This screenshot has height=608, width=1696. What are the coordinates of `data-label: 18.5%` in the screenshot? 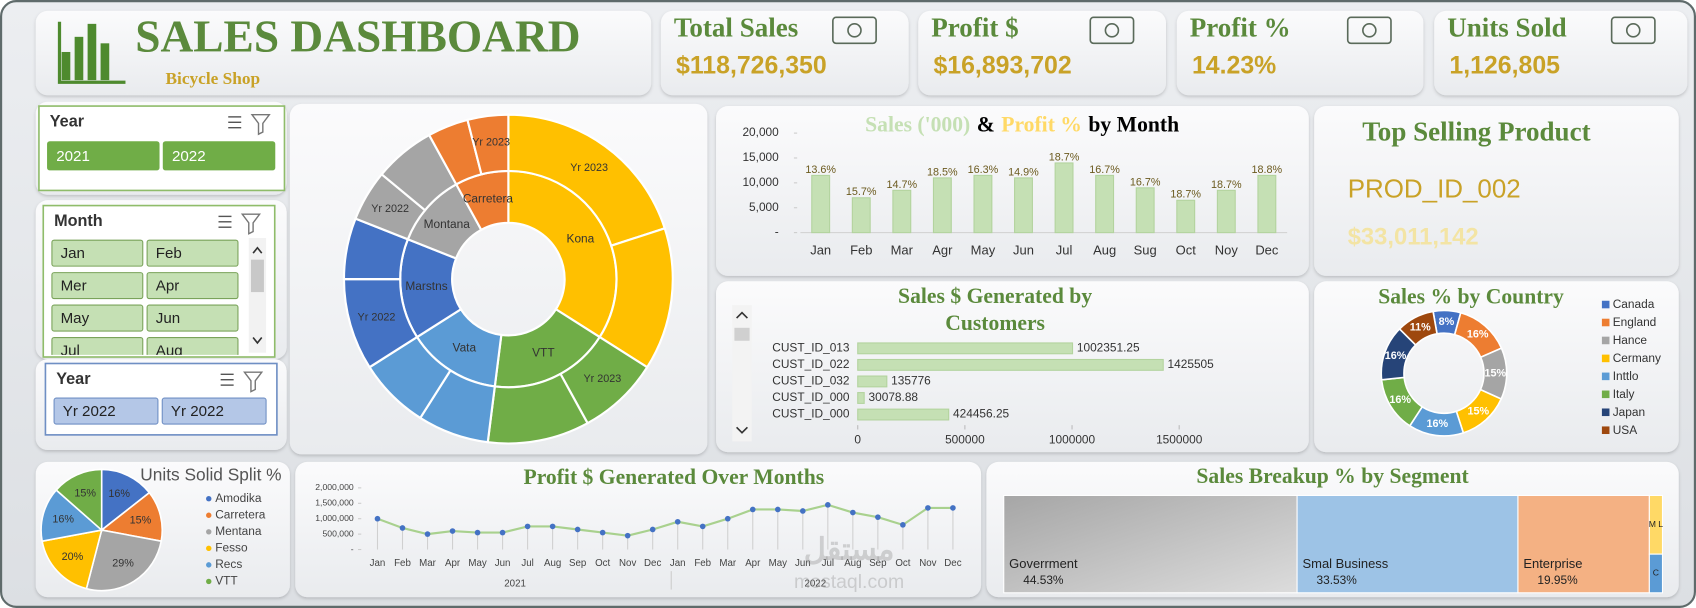 It's located at (942, 172).